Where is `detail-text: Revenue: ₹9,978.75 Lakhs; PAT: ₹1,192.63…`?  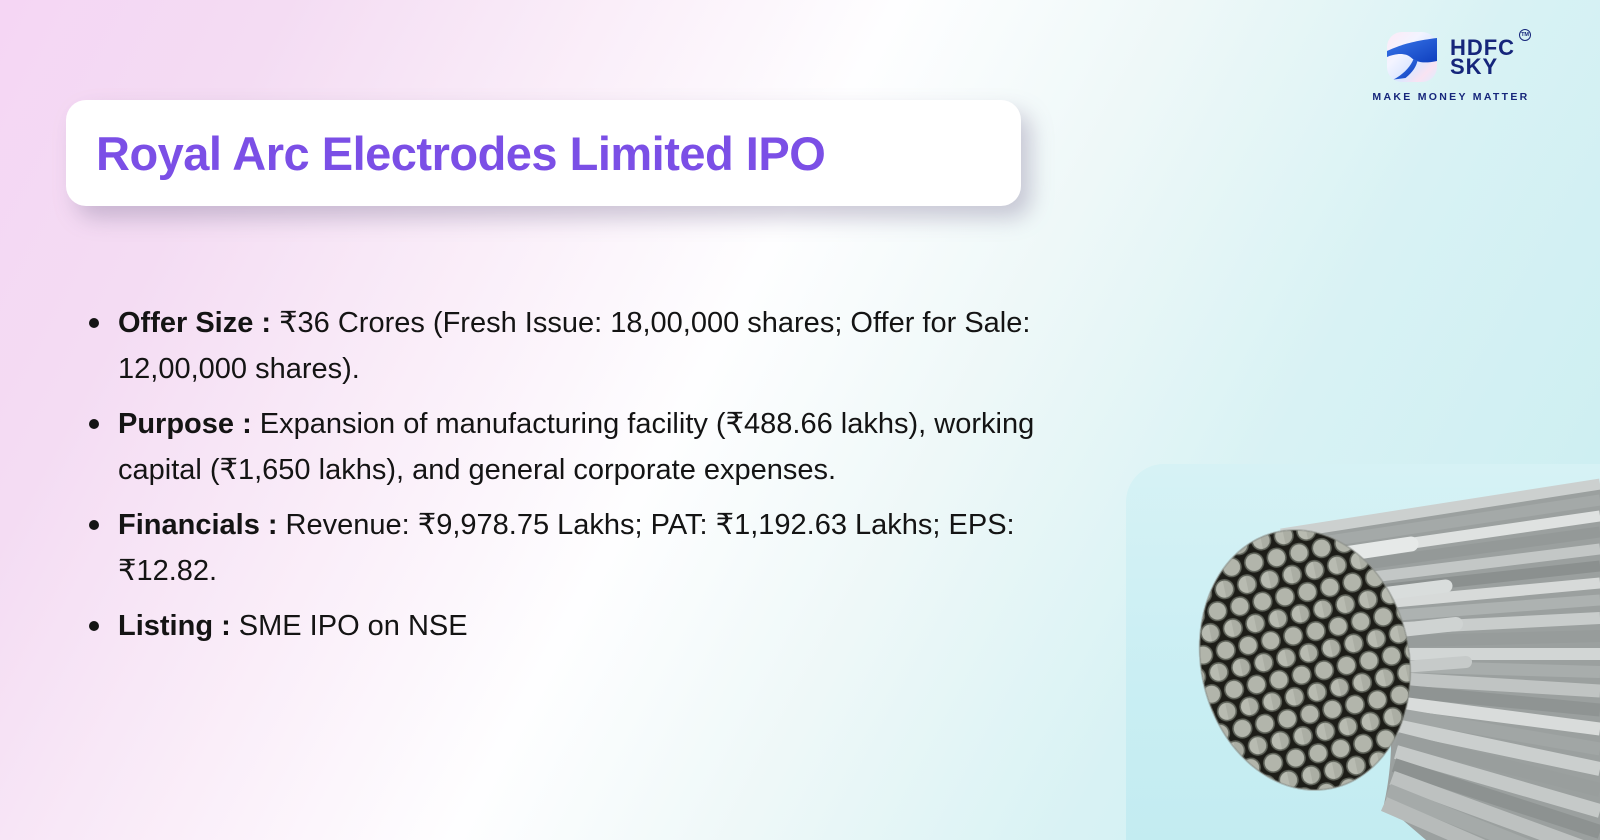 detail-text: Revenue: ₹9,978.75 Lakhs; PAT: ₹1,192.63… is located at coordinates (566, 548).